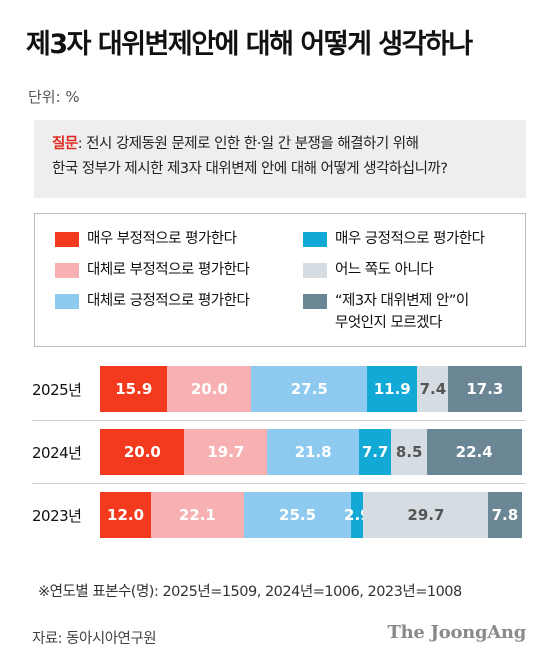 This screenshot has height=672, width=560. Describe the element at coordinates (168, 270) in the screenshot. I see `legend-label: 대체로 부정적으로 평가한다` at that location.